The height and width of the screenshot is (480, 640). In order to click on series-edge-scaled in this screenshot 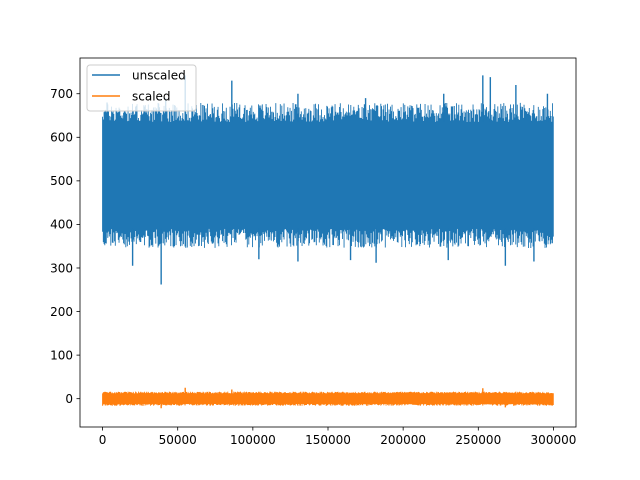, I will do `click(328, 398)`.